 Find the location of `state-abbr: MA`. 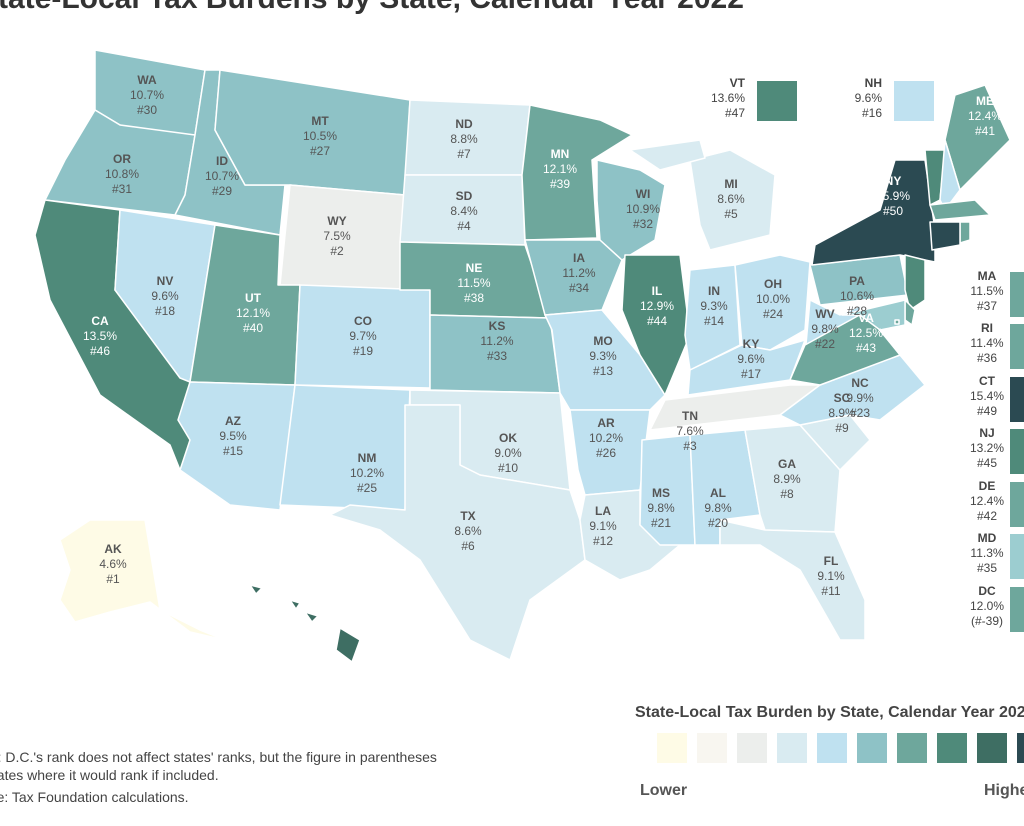

state-abbr: MA is located at coordinates (987, 276).